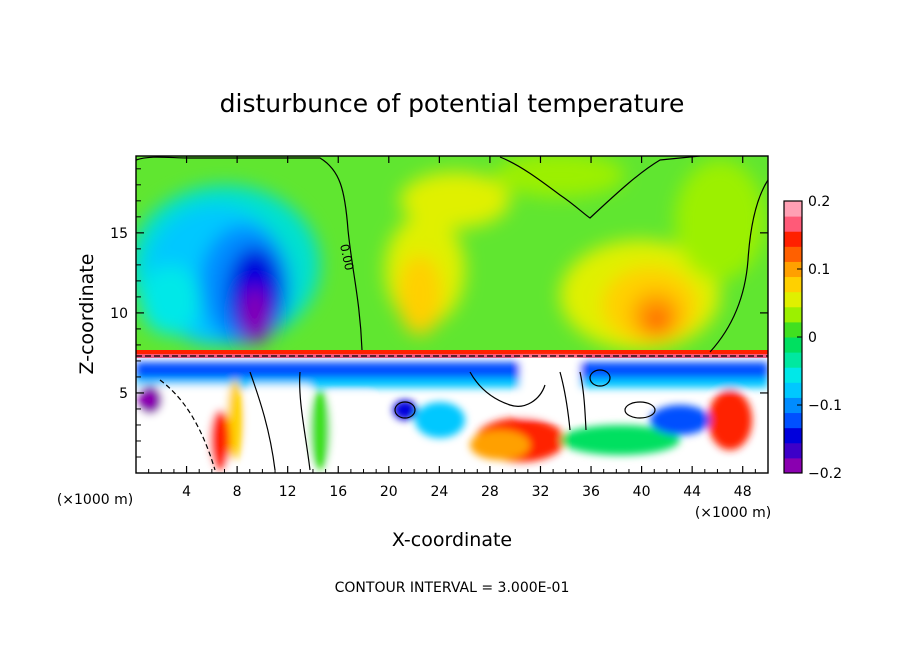  What do you see at coordinates (288, 492) in the screenshot?
I see `x-tick-label: 12` at bounding box center [288, 492].